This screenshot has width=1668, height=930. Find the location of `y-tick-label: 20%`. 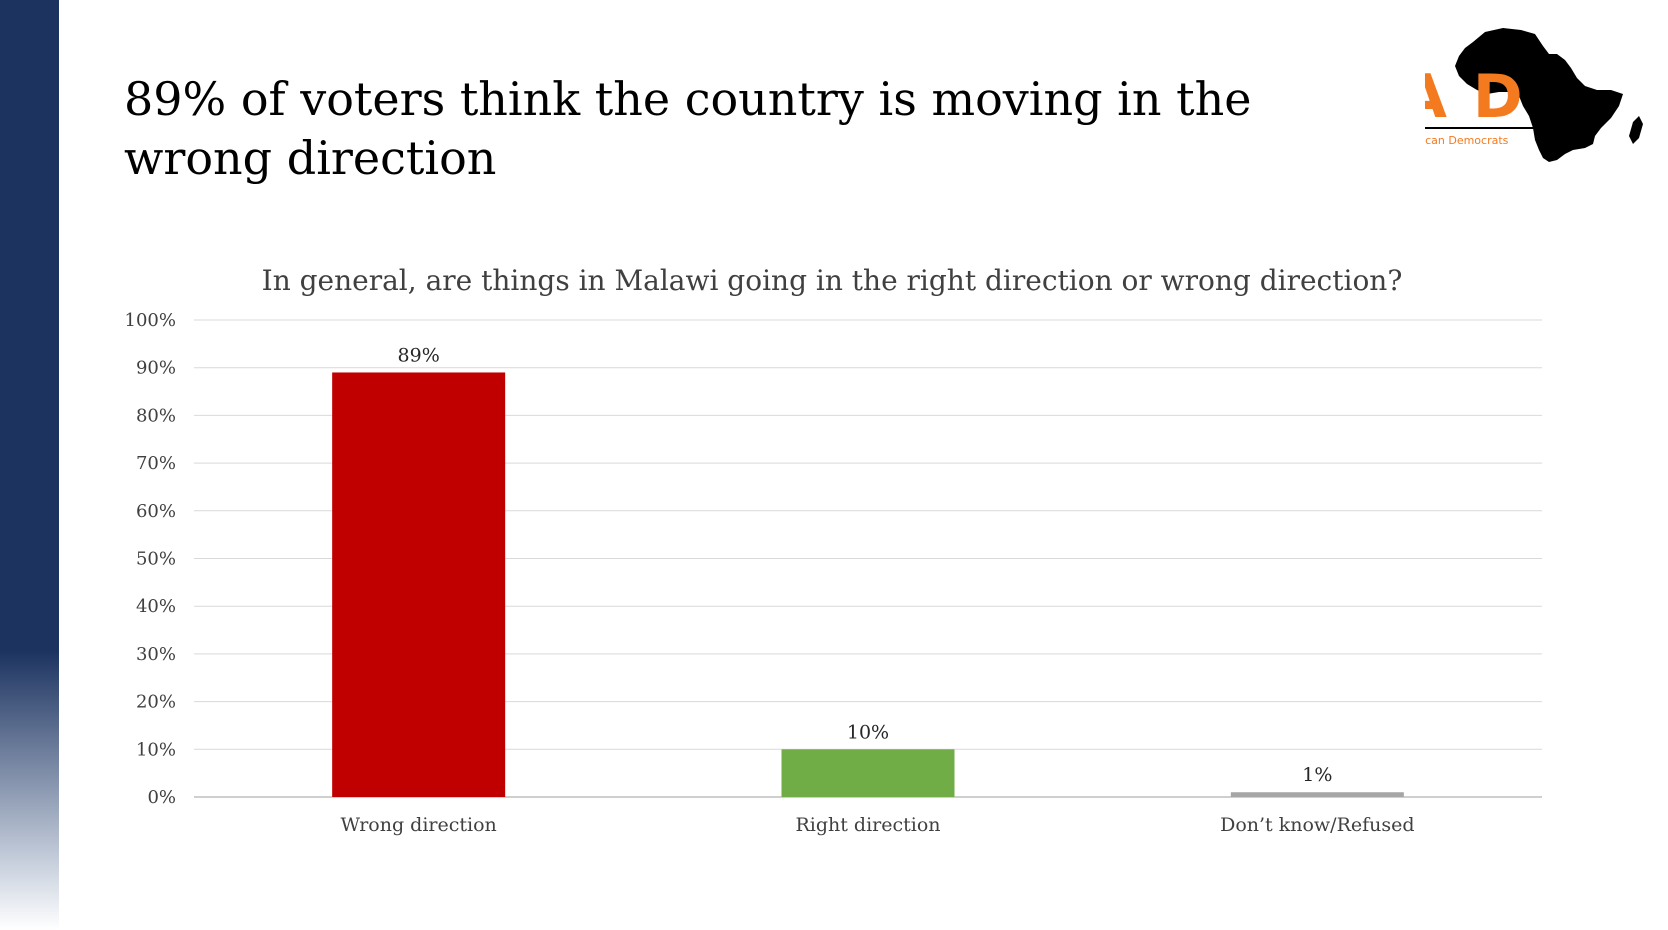

y-tick-label: 20% is located at coordinates (156, 702).